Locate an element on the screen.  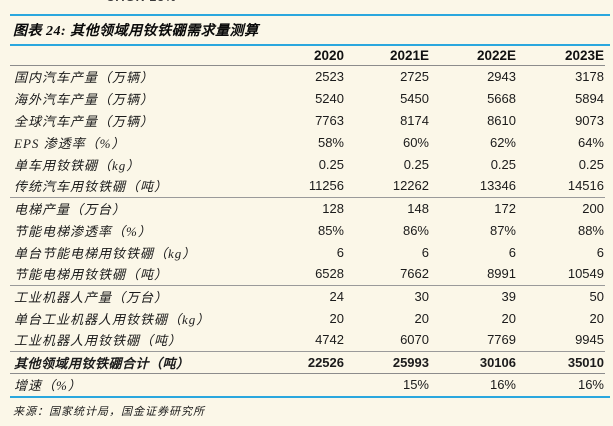
cell-value: 9945 is located at coordinates (561, 340).